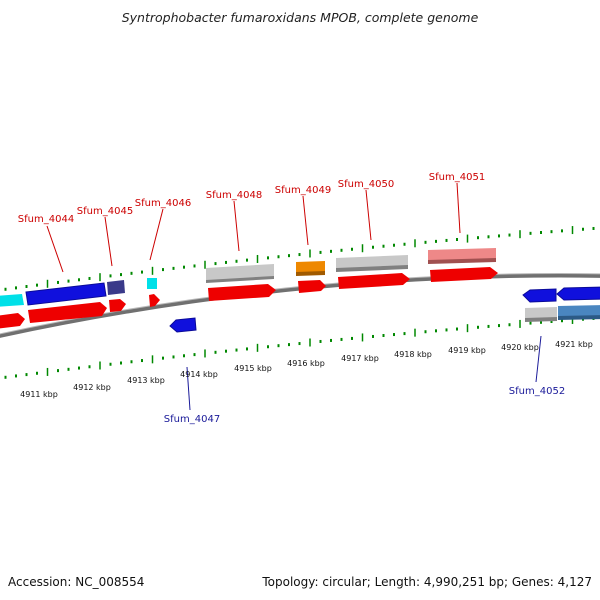 This screenshot has height=600, width=600. What do you see at coordinates (579, 311) in the screenshot?
I see `gene-steel-right` at bounding box center [579, 311].